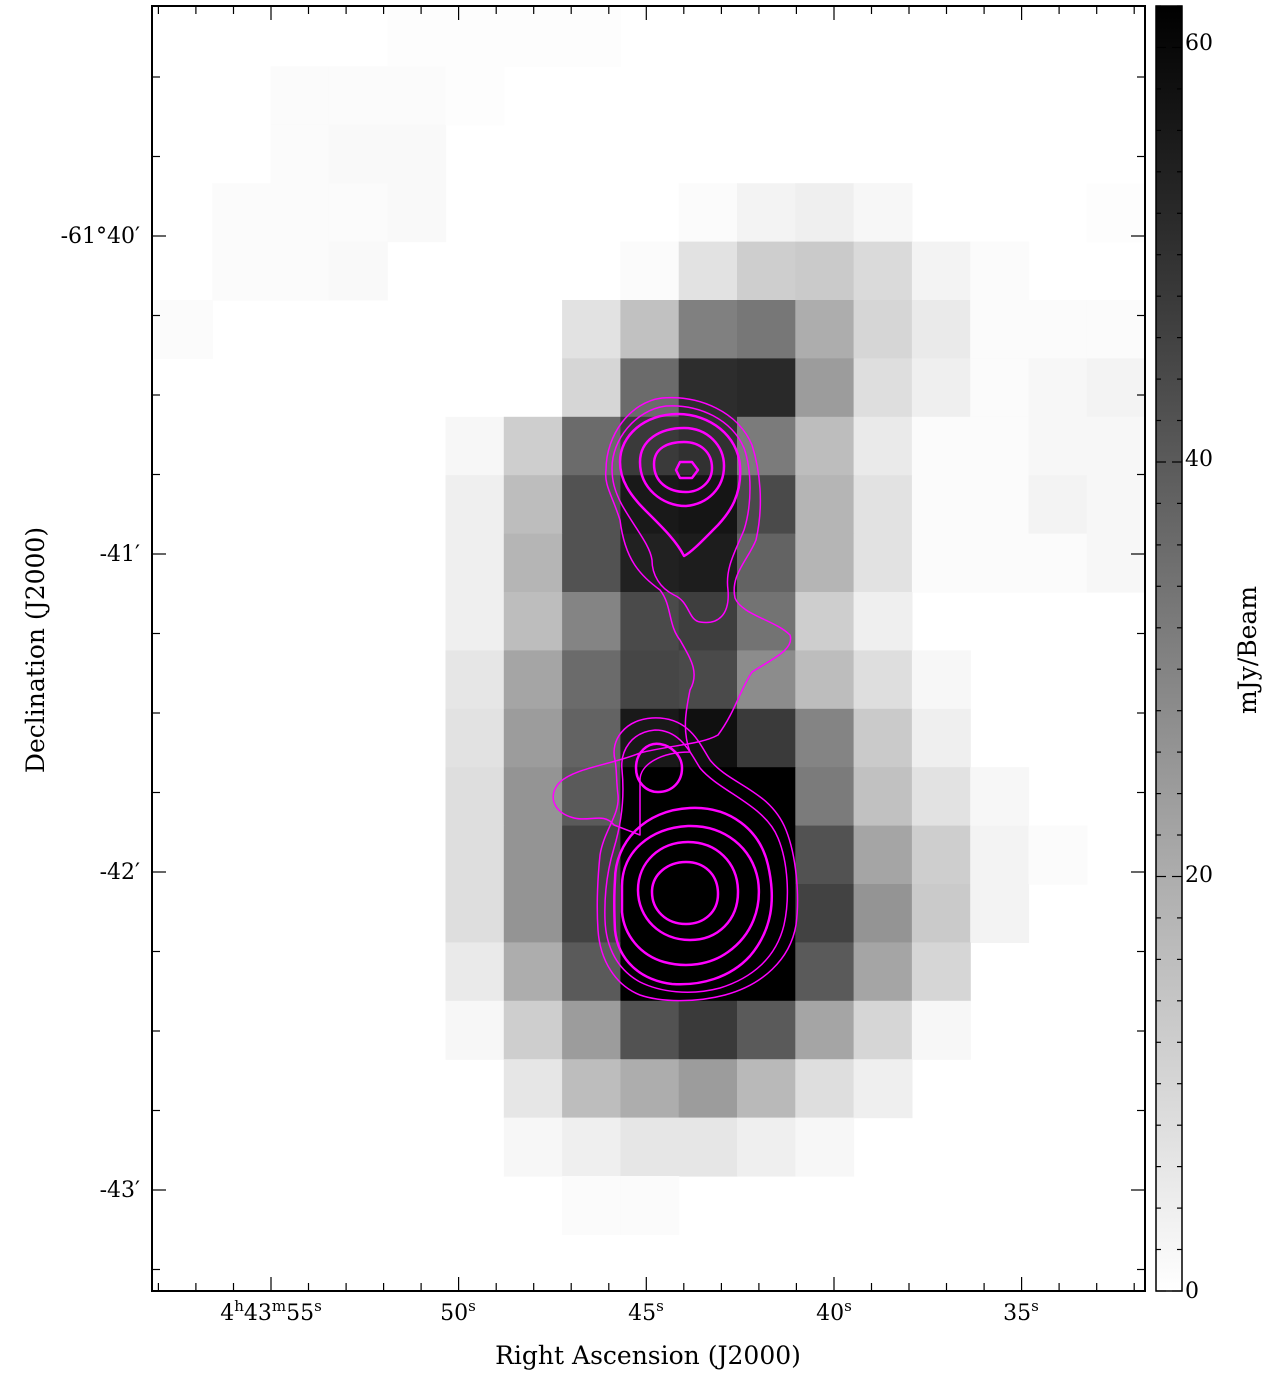 The image size is (1273, 1376). Describe the element at coordinates (629, 1311) in the screenshot. I see `x-tick-labels: 4h43m55s 50s 45s 40s 35s` at that location.